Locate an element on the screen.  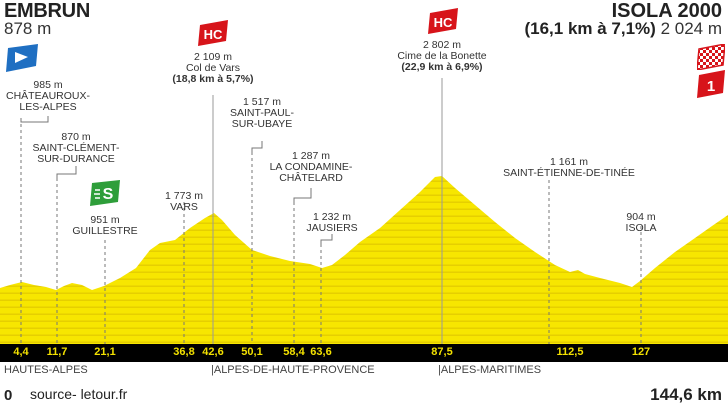
summit-label-col-de-vars: 2 109 m Col de Vars (18,8 km à 5,7%) is located at coordinates (213, 68).